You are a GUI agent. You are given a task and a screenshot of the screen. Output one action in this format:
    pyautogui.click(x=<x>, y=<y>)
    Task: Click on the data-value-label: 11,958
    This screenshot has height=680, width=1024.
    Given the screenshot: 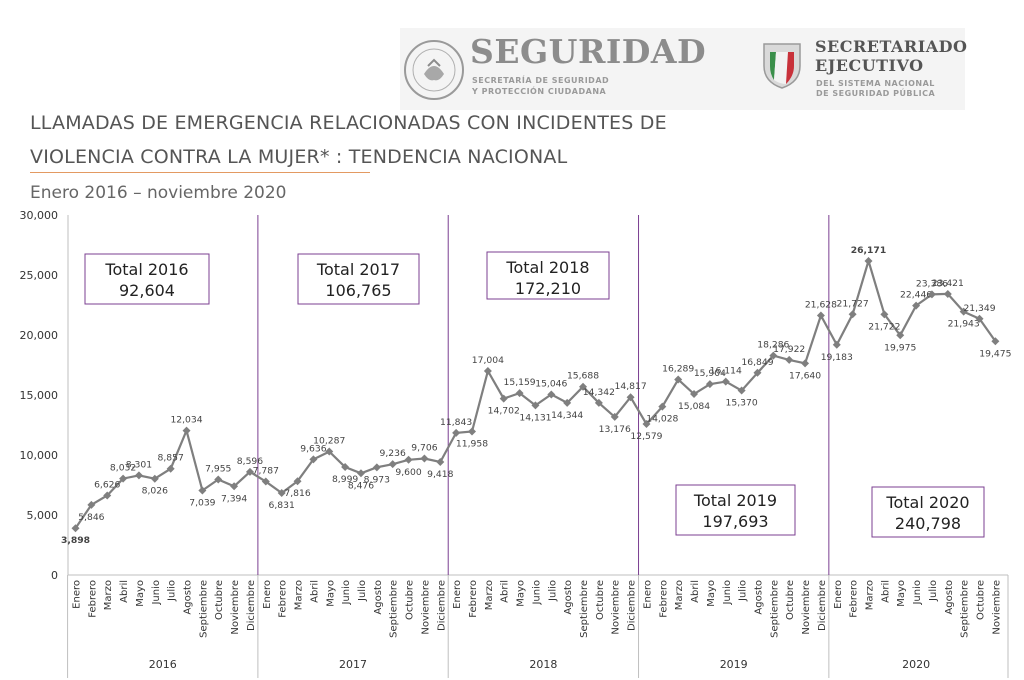 What is the action you would take?
    pyautogui.click(x=472, y=444)
    